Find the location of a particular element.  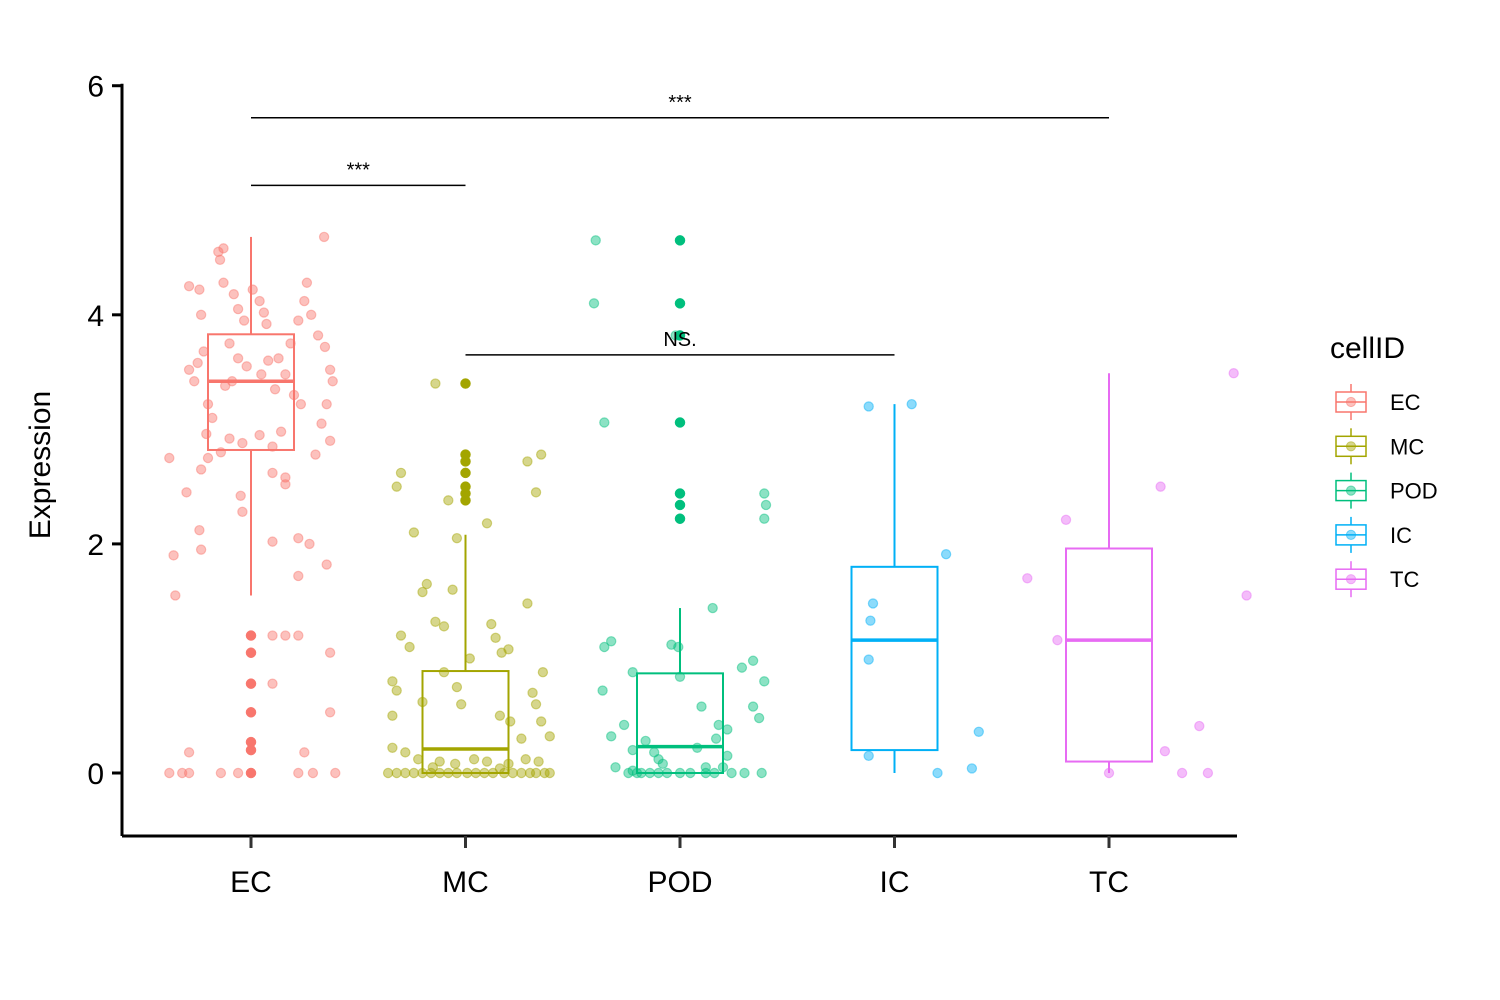

series-ec is located at coordinates (252, 505).